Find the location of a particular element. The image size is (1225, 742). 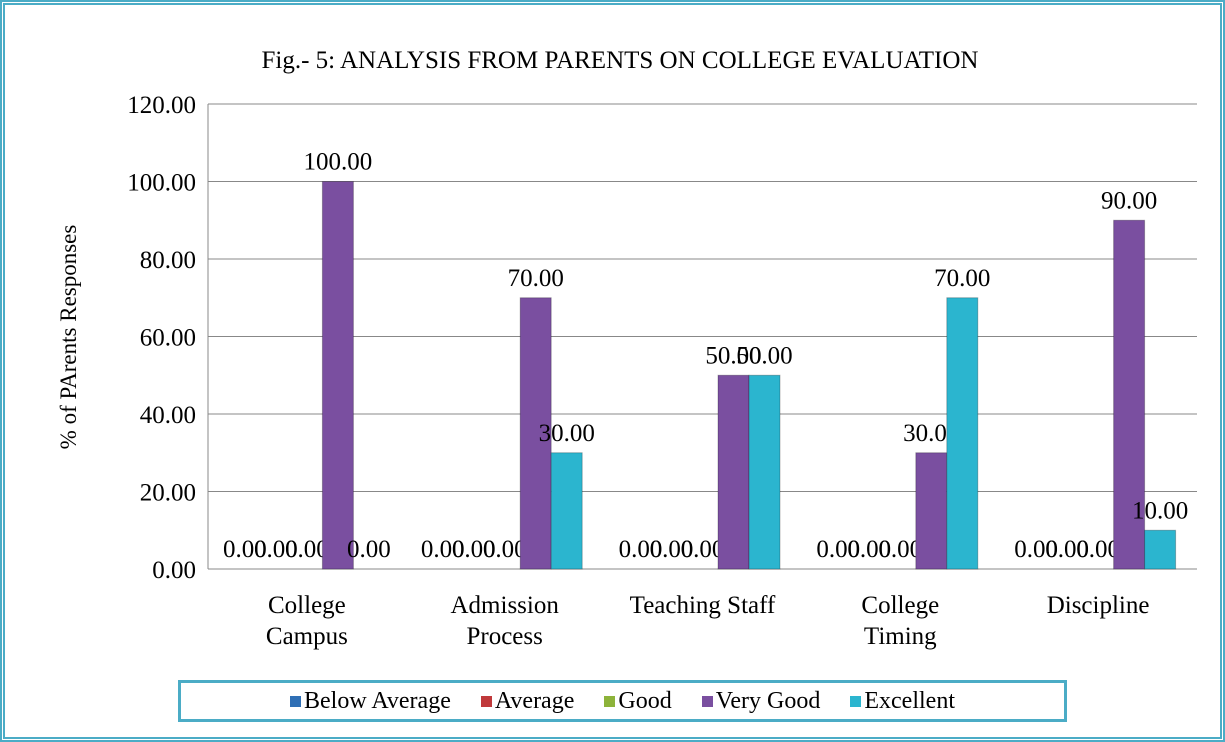

legend-item: Very Good is located at coordinates (761, 701).